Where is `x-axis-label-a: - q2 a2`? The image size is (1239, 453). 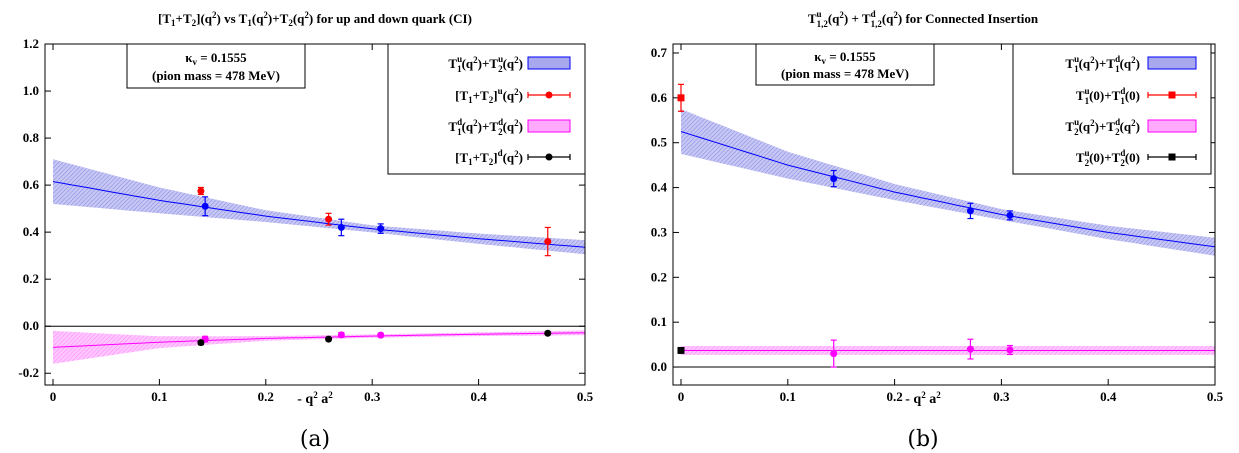
x-axis-label-a: - q2 a2 is located at coordinates (315, 398).